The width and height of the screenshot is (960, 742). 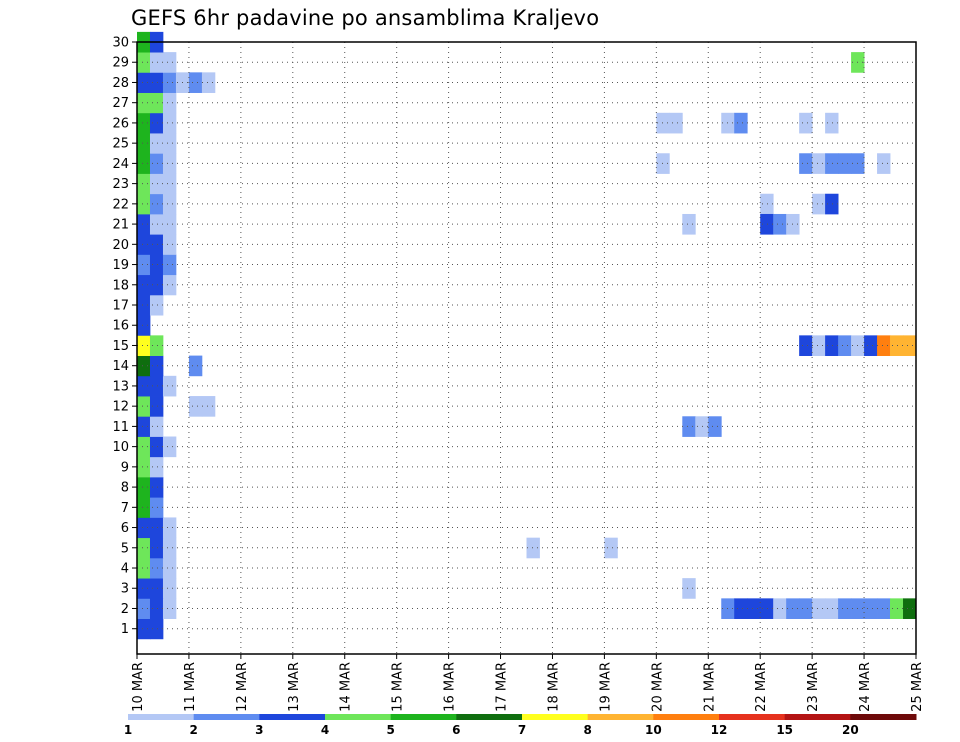 What do you see at coordinates (125, 467) in the screenshot?
I see `y-tick-label: 9` at bounding box center [125, 467].